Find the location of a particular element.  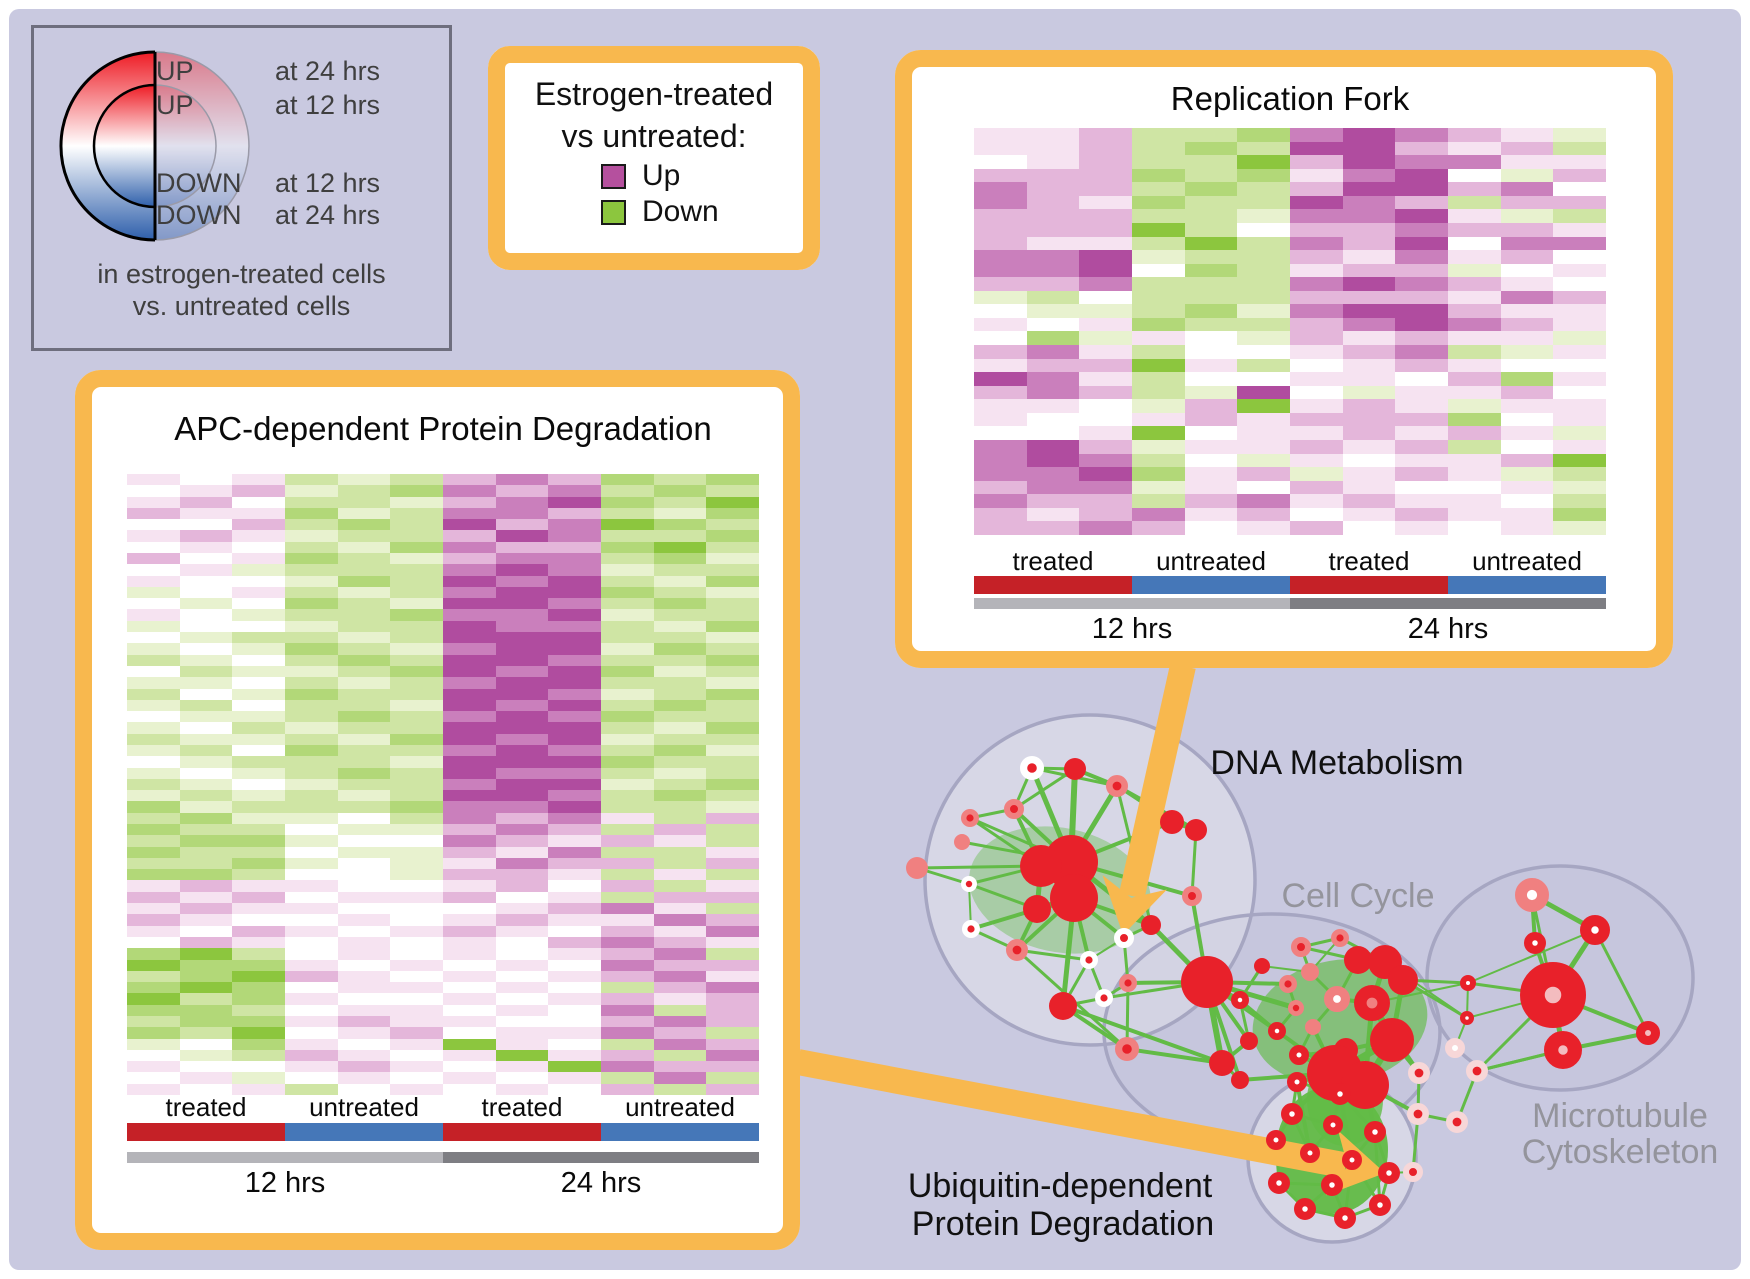

down-label: Down is located at coordinates (680, 211).